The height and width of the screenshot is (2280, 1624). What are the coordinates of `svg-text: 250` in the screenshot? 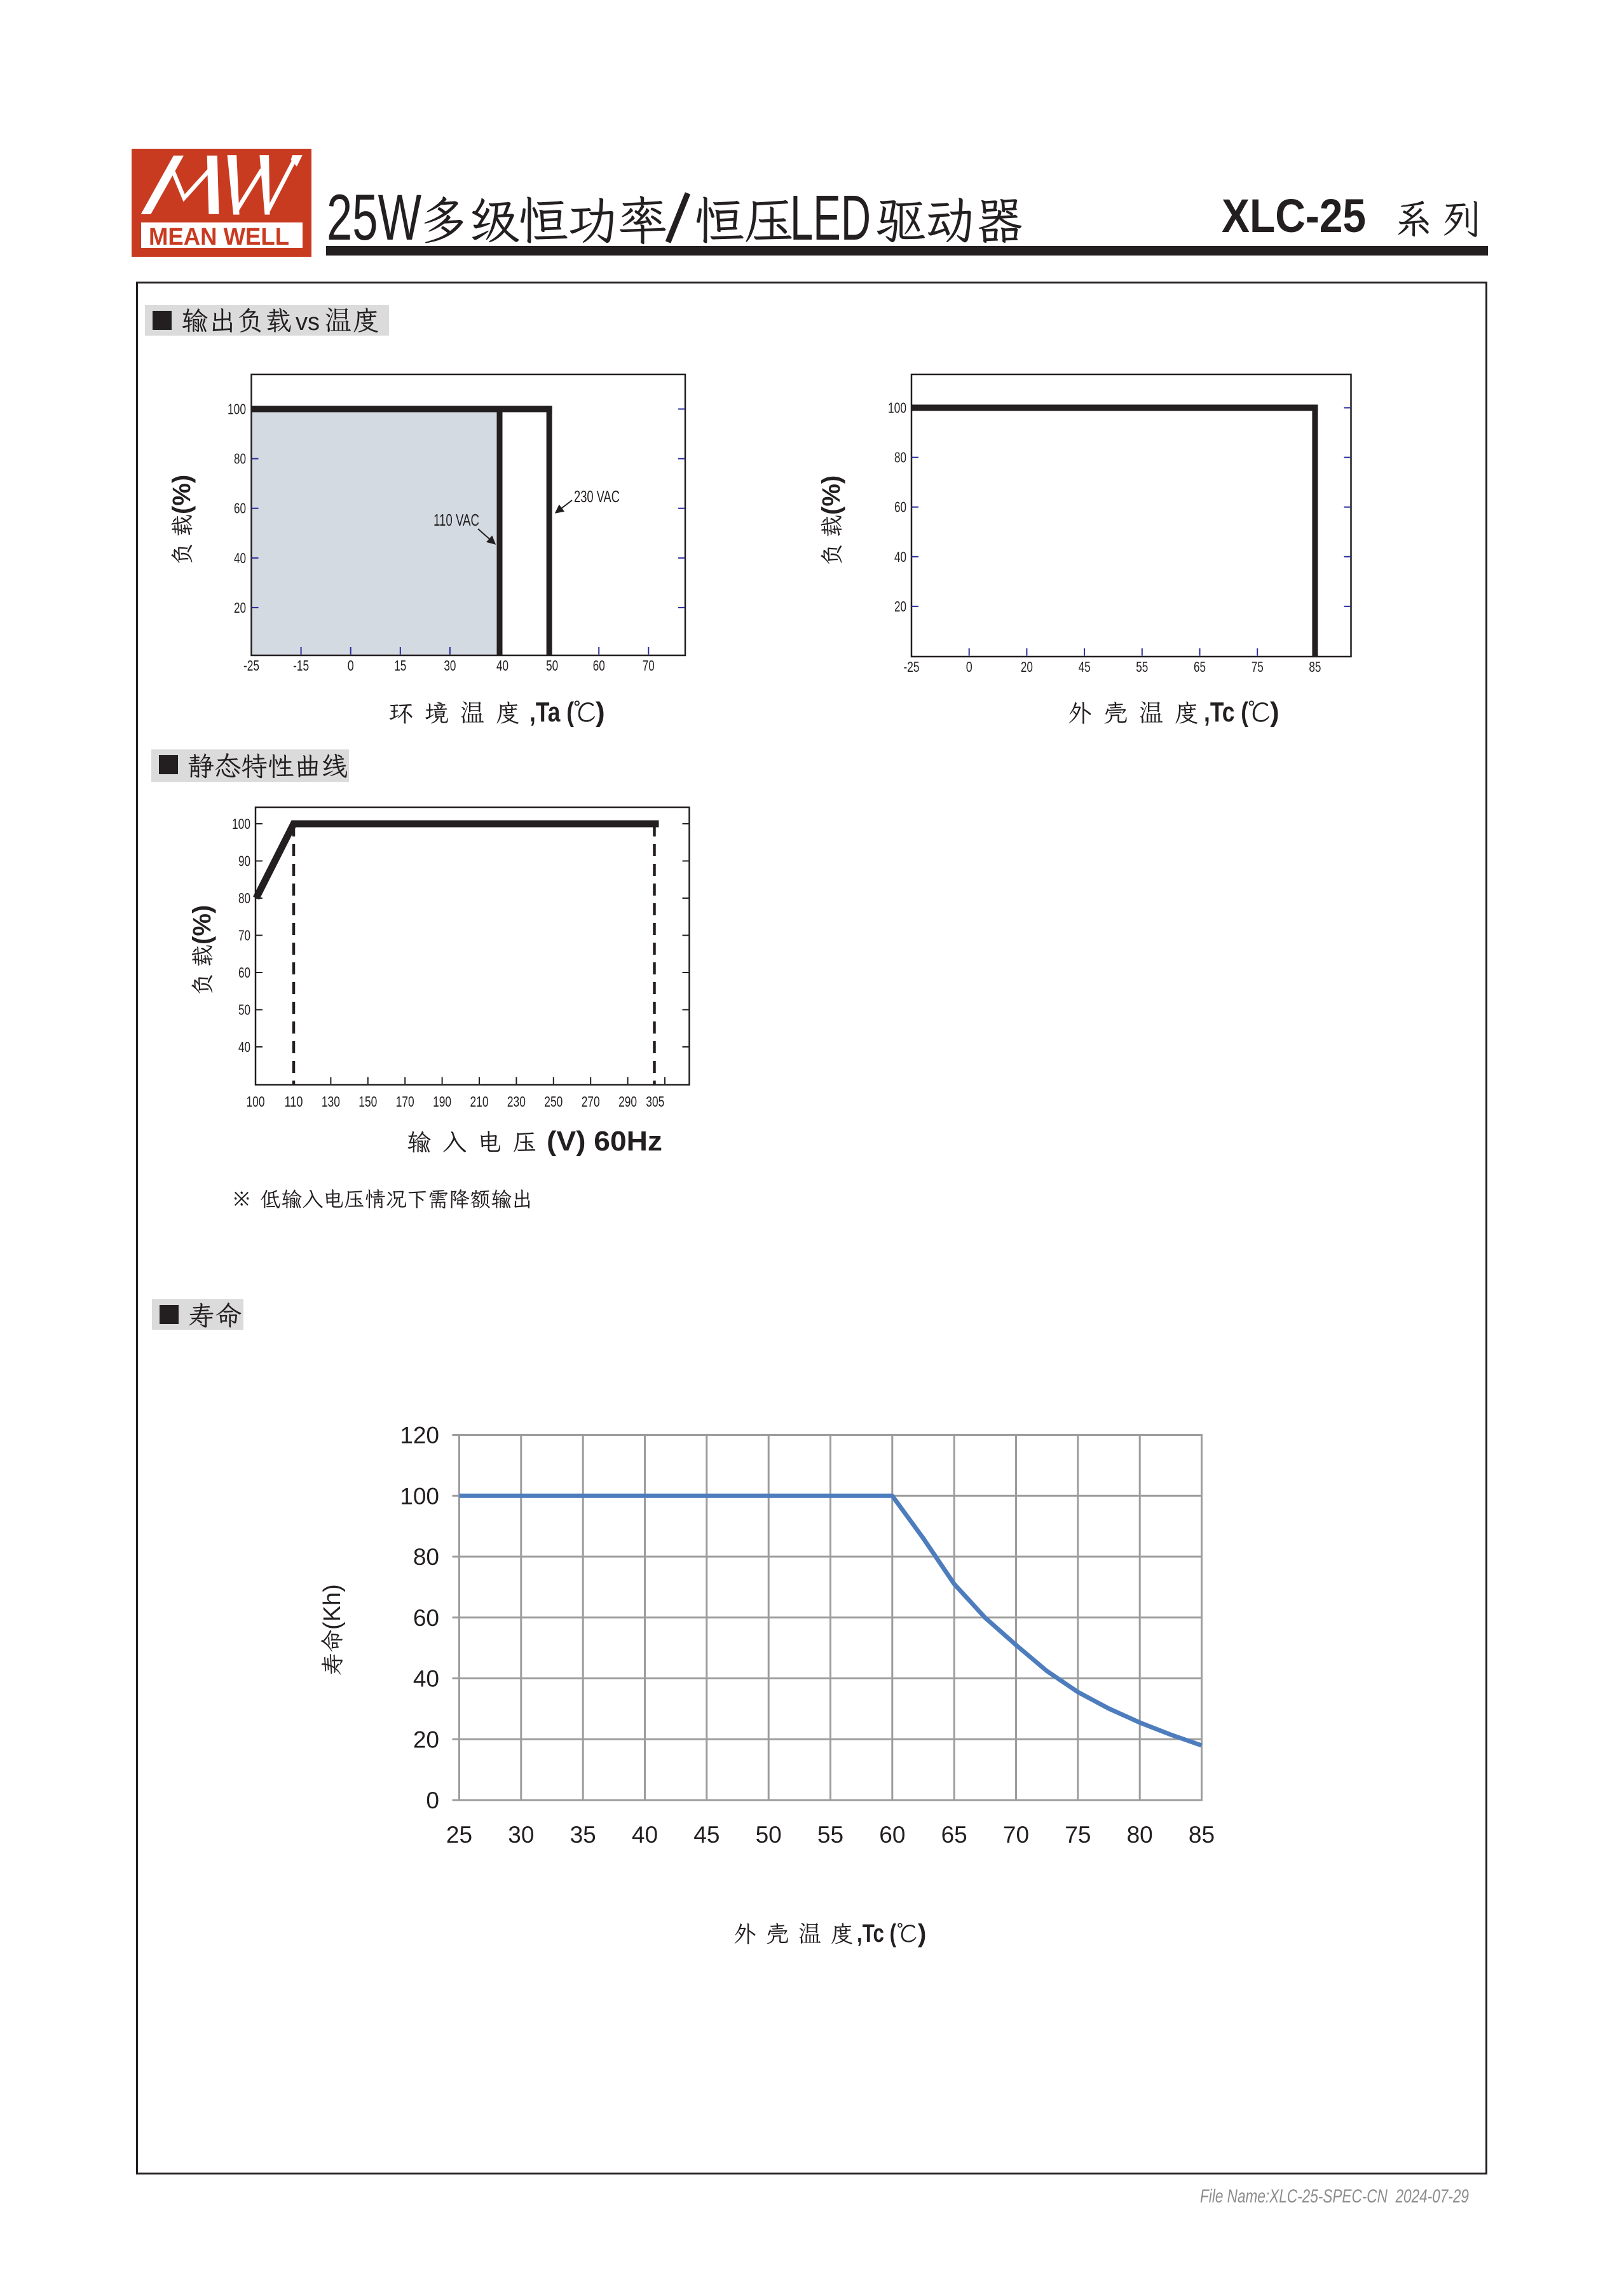 It's located at (554, 1101).